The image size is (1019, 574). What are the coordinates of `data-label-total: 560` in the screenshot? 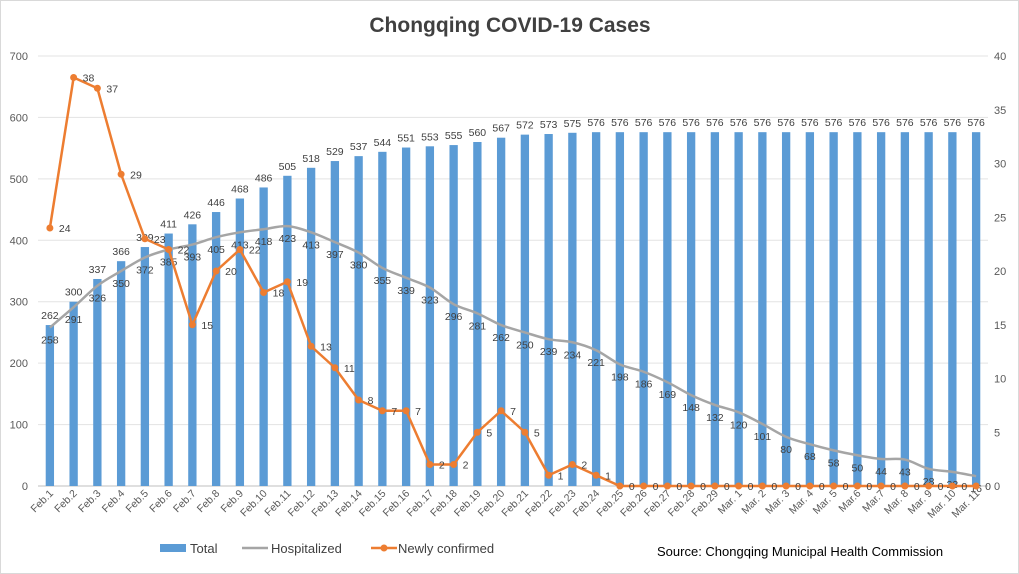 It's located at (478, 133).